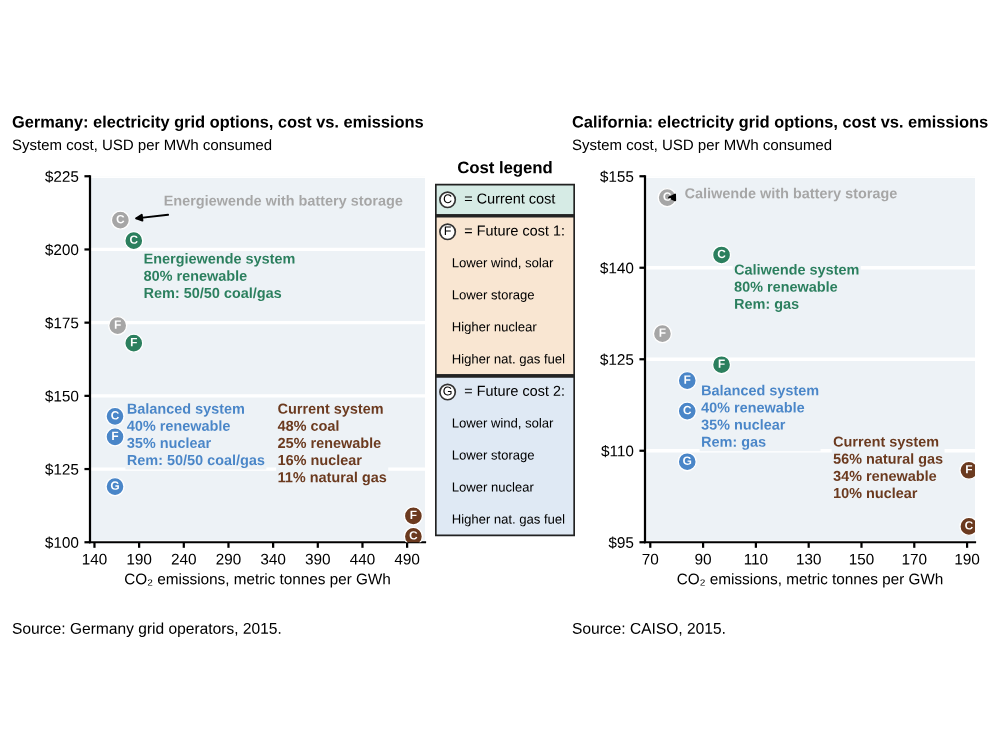  What do you see at coordinates (217, 123) in the screenshot?
I see `chart-title: Germany: electricity grid options, cost vs. emissions` at bounding box center [217, 123].